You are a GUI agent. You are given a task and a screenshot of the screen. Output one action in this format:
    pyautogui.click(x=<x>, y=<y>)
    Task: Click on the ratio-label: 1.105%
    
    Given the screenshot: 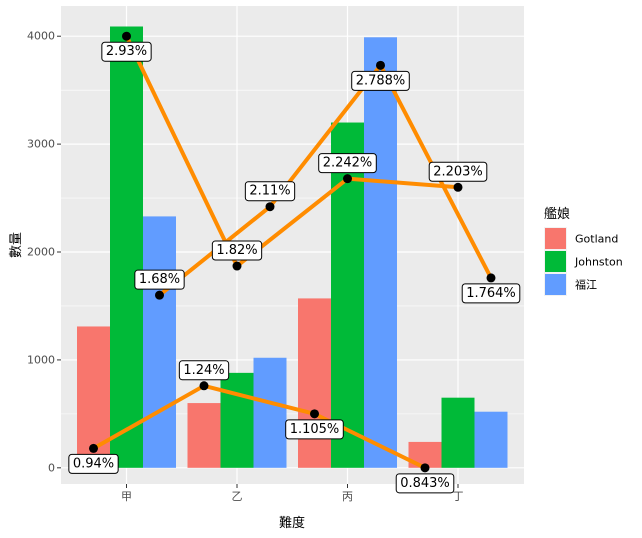 What is the action you would take?
    pyautogui.click(x=314, y=429)
    